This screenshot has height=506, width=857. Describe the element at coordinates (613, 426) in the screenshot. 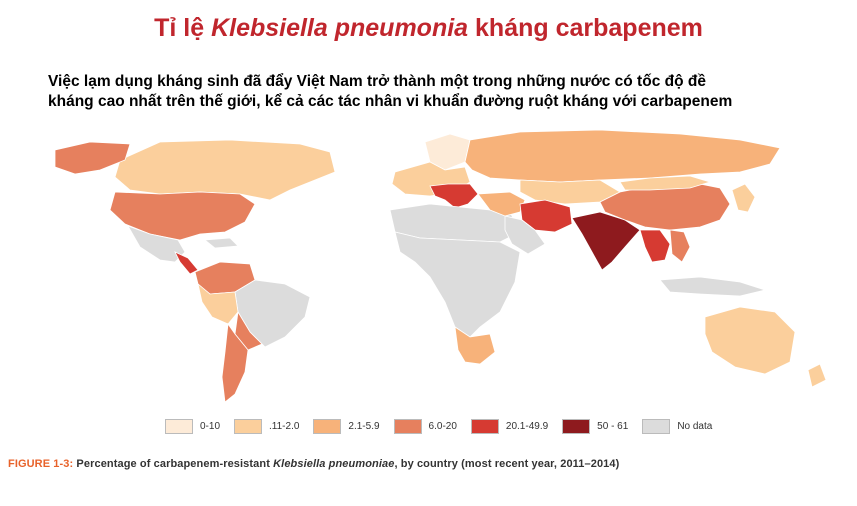

I see `legend-label: 50 - 61` at that location.